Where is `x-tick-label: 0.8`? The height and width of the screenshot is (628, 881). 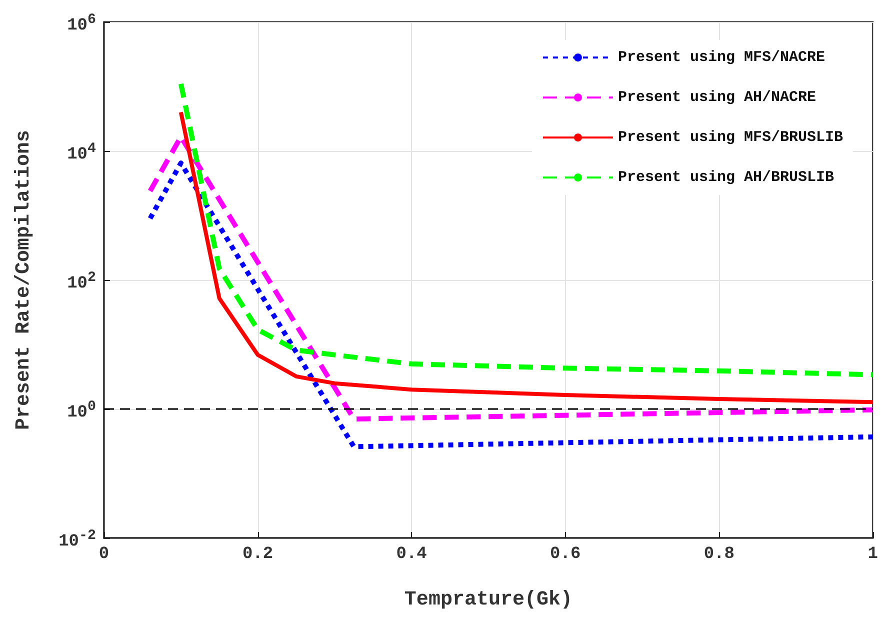
x-tick-label: 0.8 is located at coordinates (719, 554).